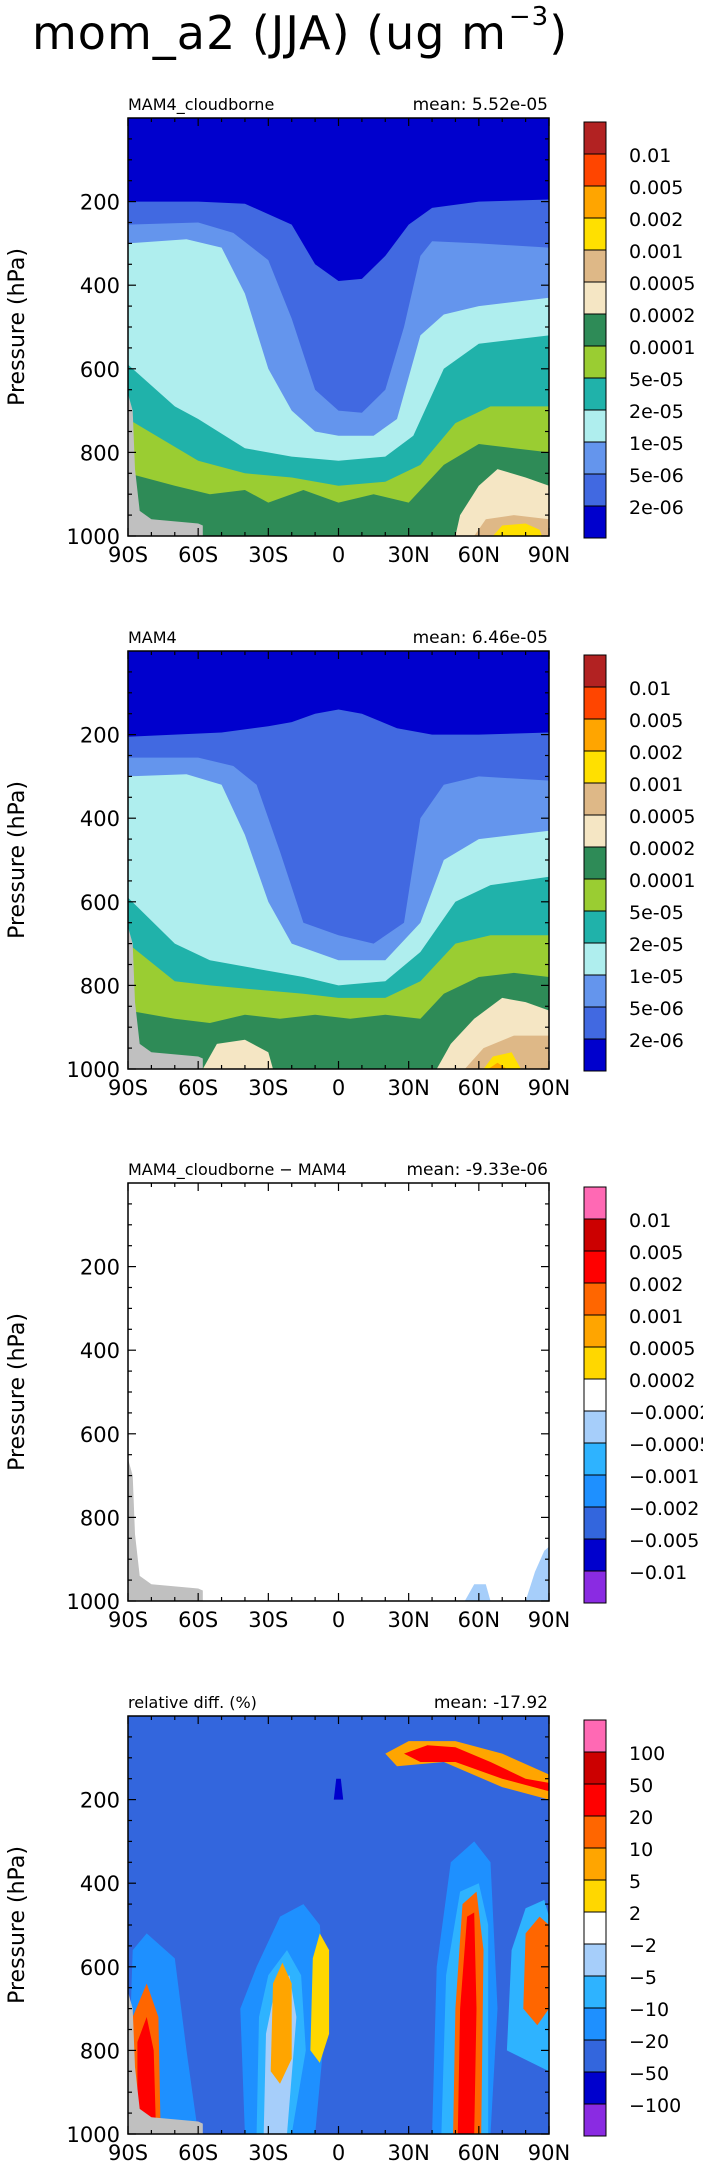 The image size is (703, 2175). Describe the element at coordinates (643, 1978) in the screenshot. I see `colorbar-label: −5` at that location.